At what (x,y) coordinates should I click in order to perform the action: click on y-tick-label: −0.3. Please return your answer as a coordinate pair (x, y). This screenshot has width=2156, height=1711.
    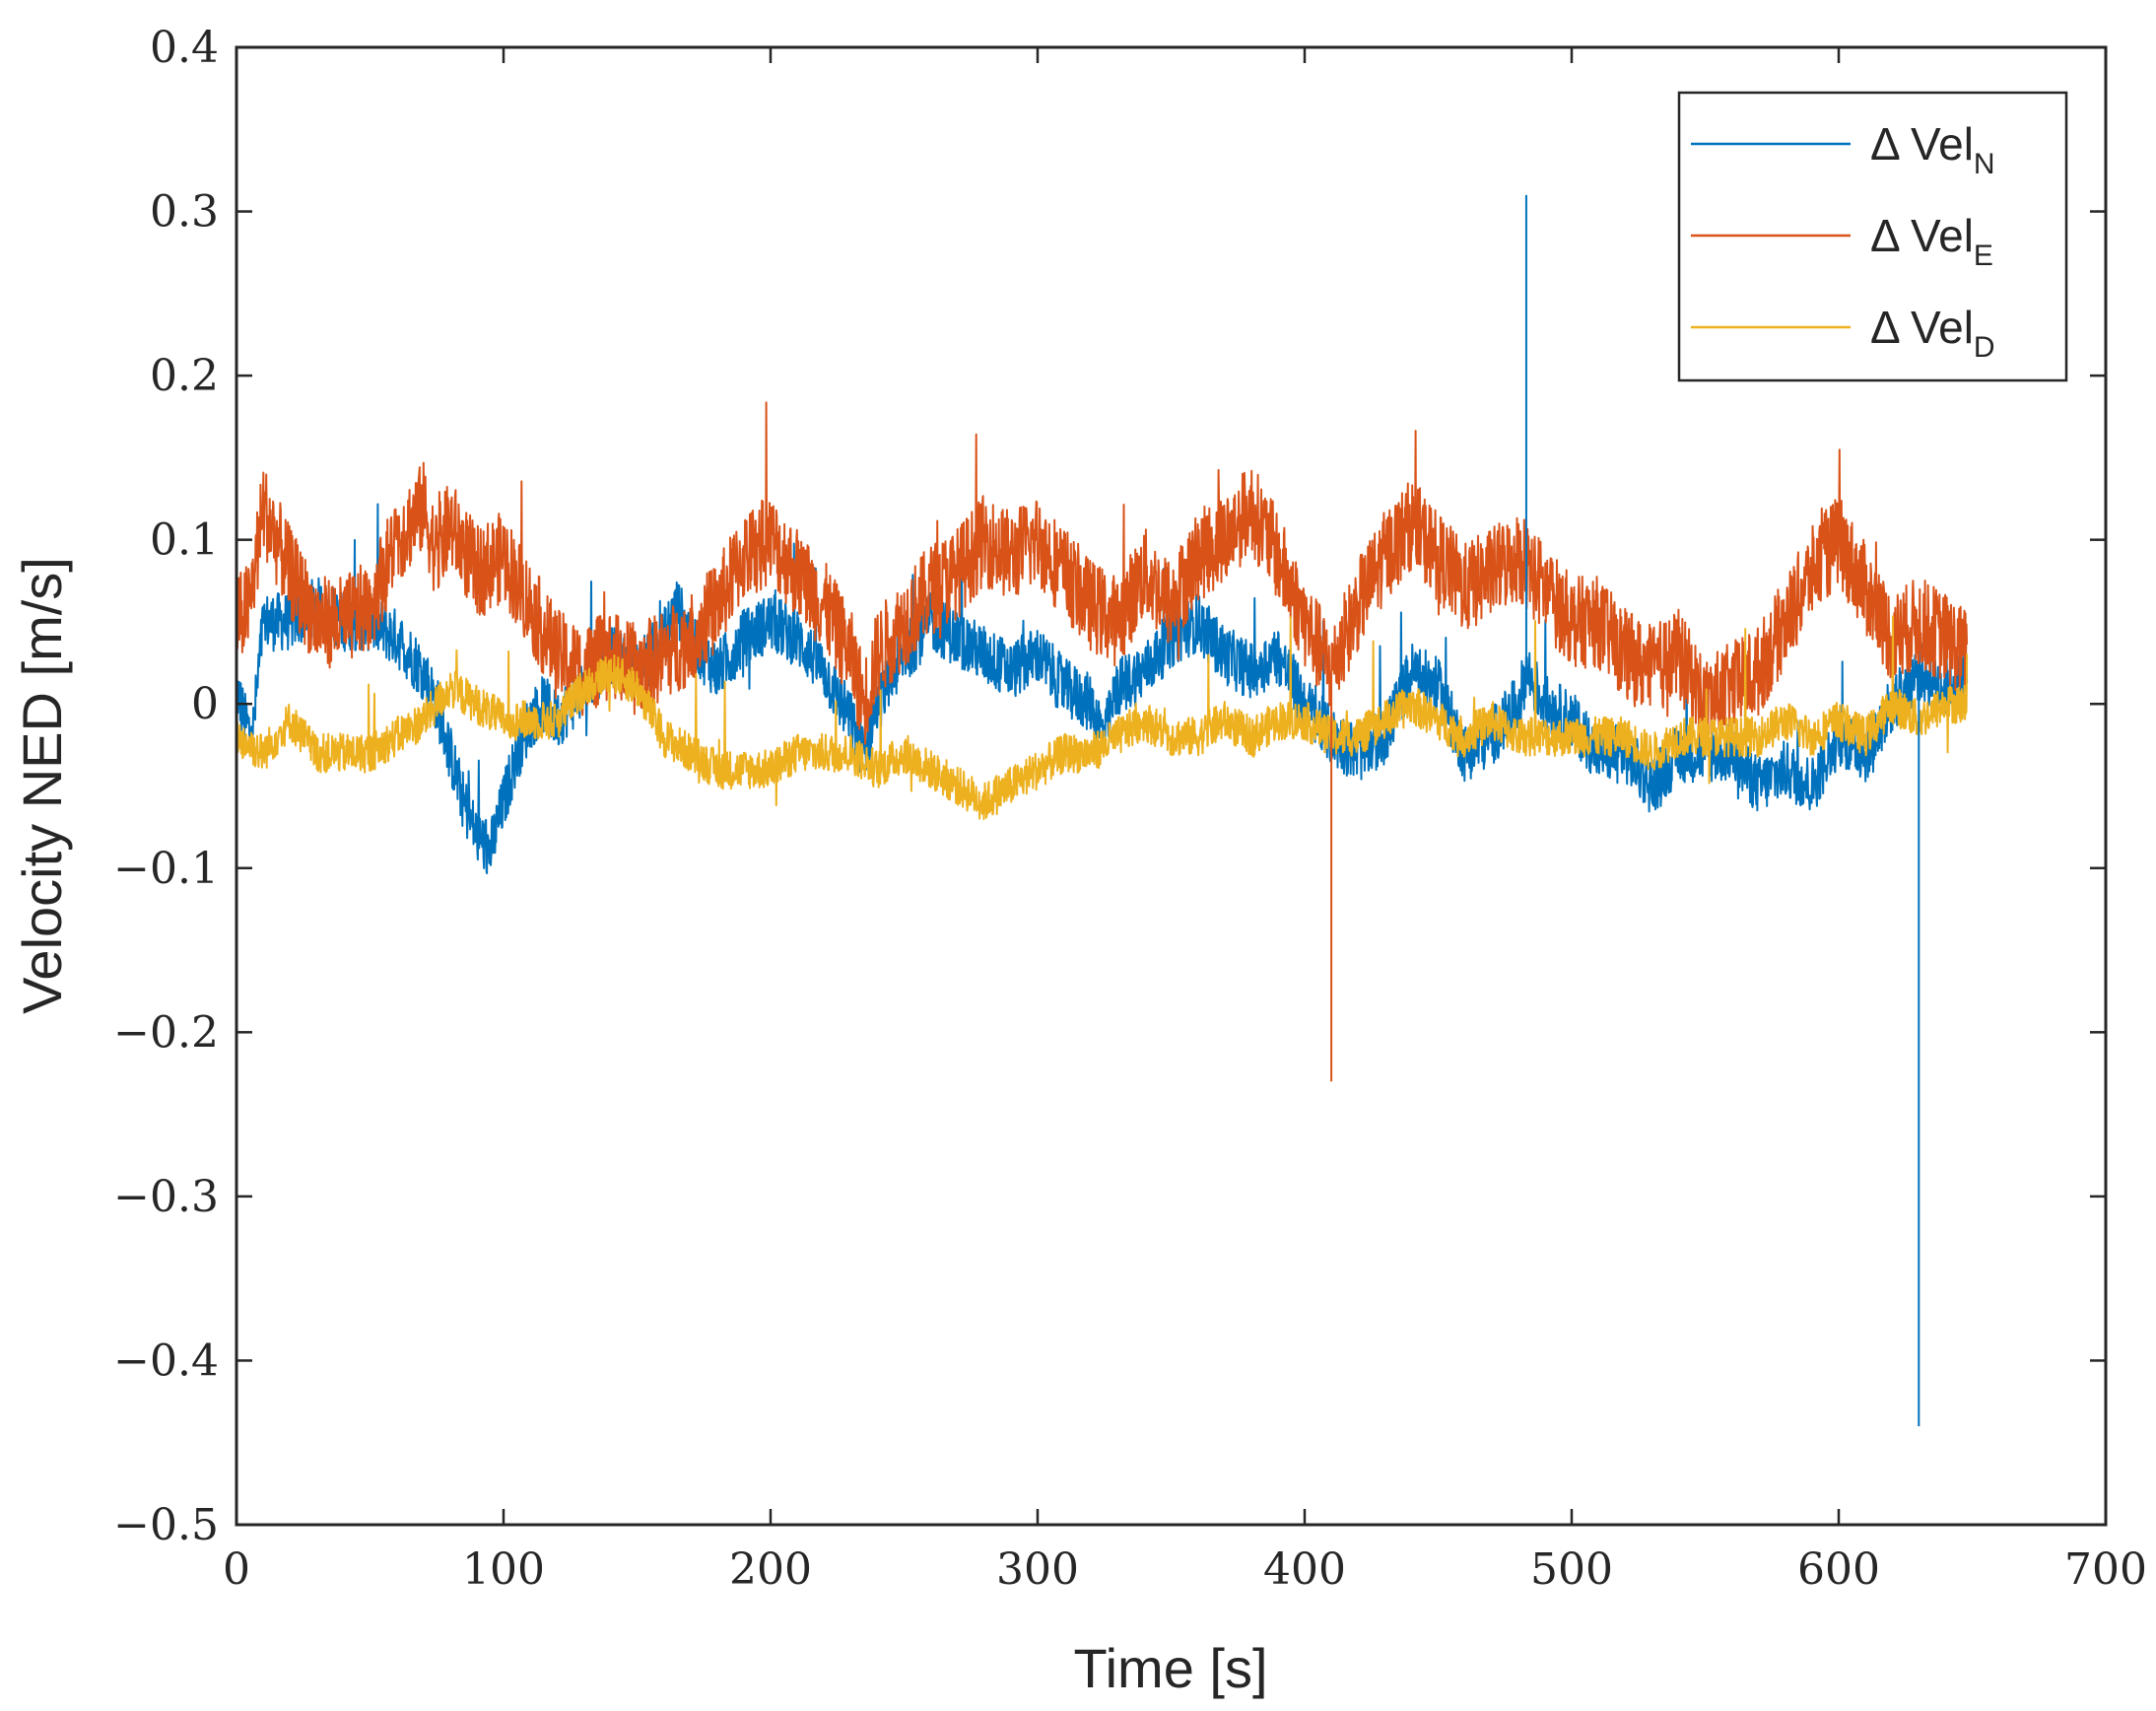
    Looking at the image, I should click on (166, 1197).